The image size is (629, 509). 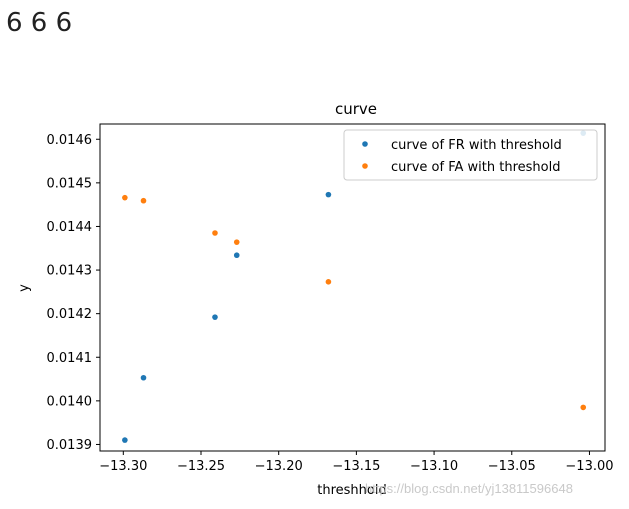 What do you see at coordinates (589, 466) in the screenshot?
I see `x-tick-label: −13.00` at bounding box center [589, 466].